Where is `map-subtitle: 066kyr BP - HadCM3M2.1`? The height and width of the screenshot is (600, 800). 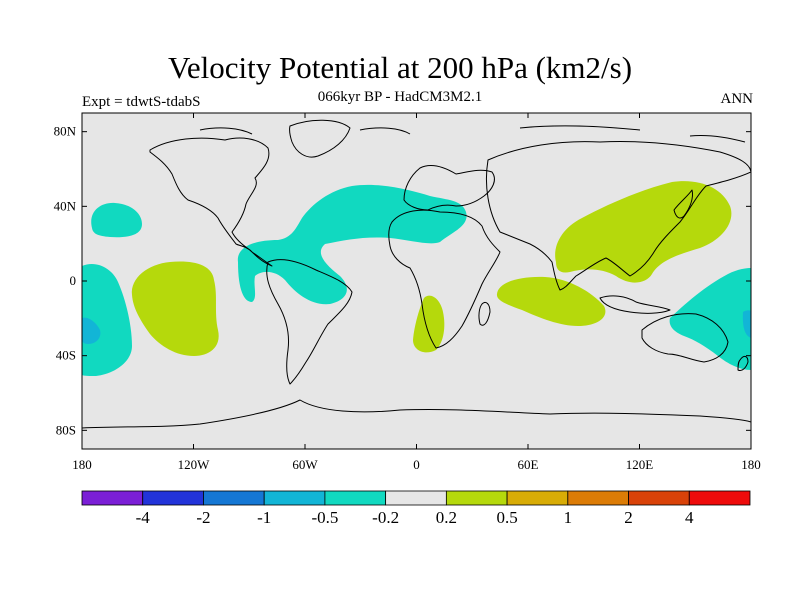 map-subtitle: 066kyr BP - HadCM3M2.1 is located at coordinates (400, 97).